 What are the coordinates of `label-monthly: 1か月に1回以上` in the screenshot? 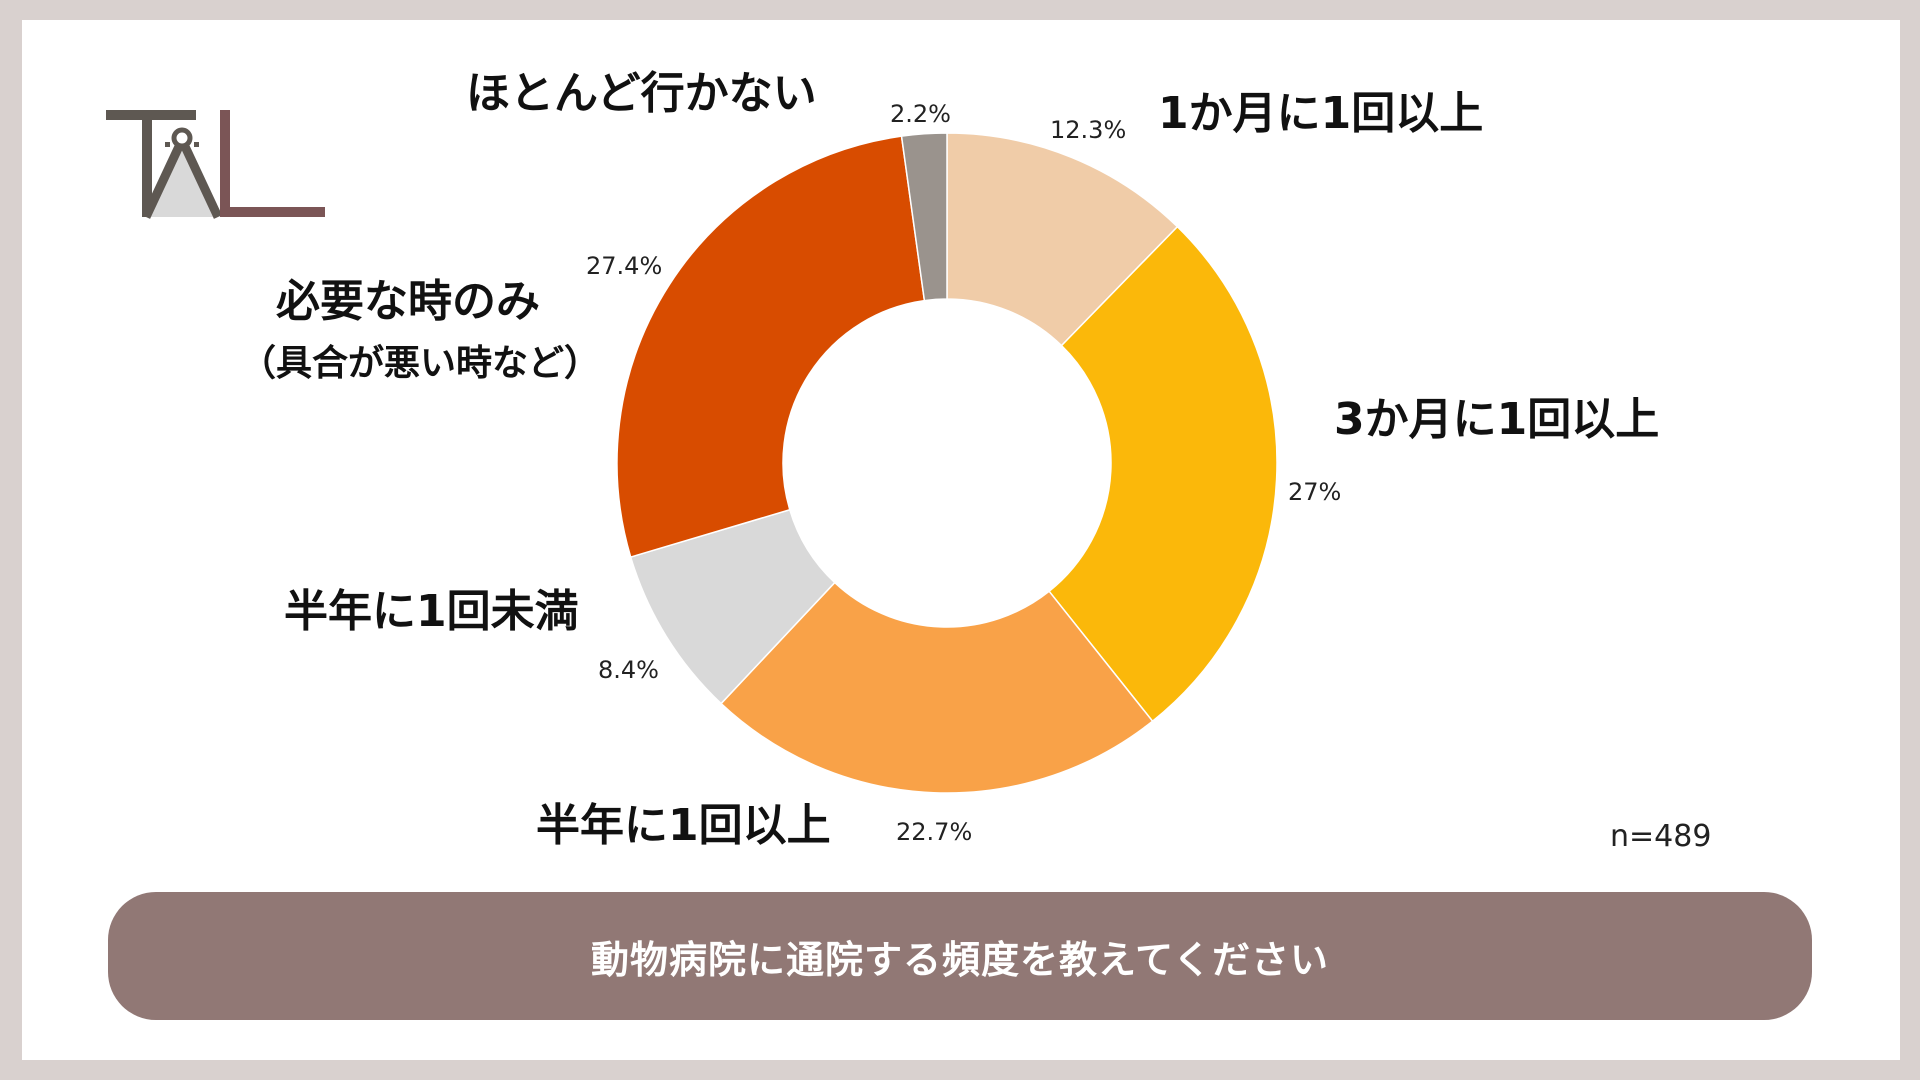 It's located at (1321, 113).